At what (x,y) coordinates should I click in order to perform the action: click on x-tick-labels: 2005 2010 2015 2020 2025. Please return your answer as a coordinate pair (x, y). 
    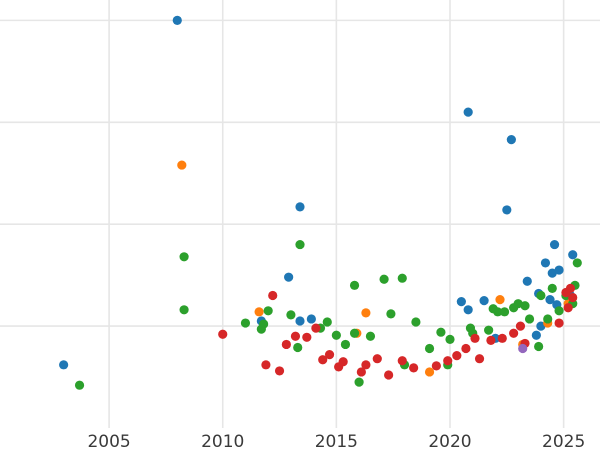
    Looking at the image, I should click on (336, 441).